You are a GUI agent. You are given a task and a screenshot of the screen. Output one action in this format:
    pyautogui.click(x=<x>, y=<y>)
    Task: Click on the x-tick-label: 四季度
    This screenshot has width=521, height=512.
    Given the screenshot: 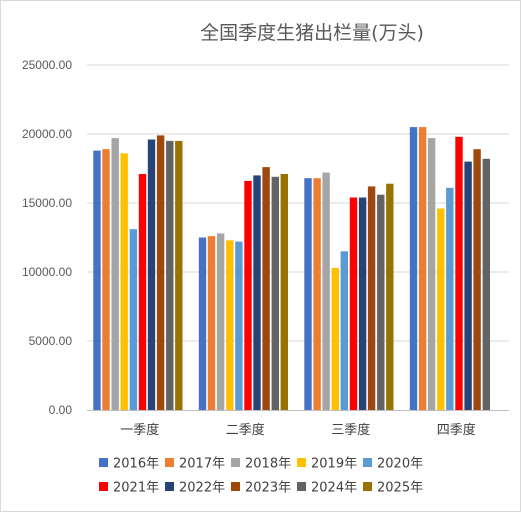 What is the action you would take?
    pyautogui.click(x=456, y=430)
    